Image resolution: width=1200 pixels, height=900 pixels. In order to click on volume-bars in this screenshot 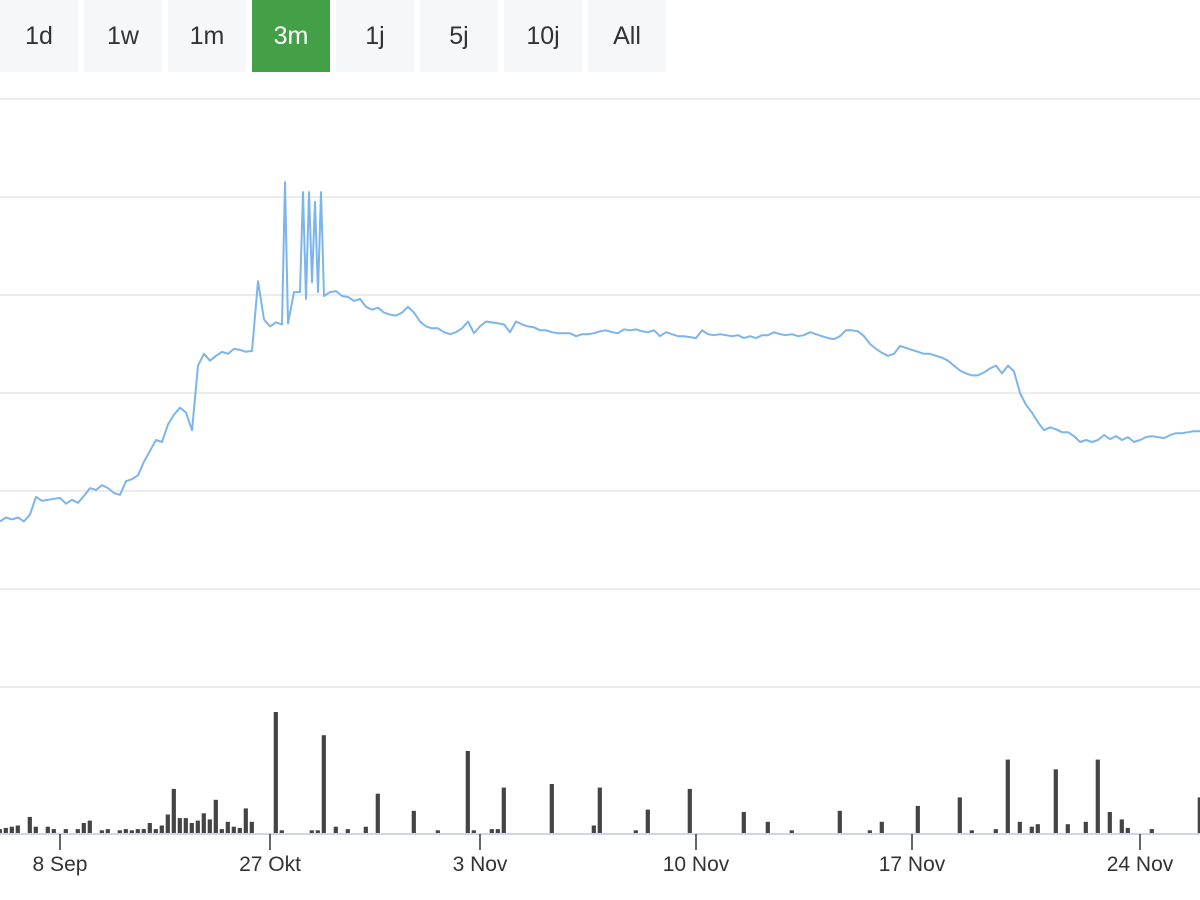, I will do `click(600, 773)`.